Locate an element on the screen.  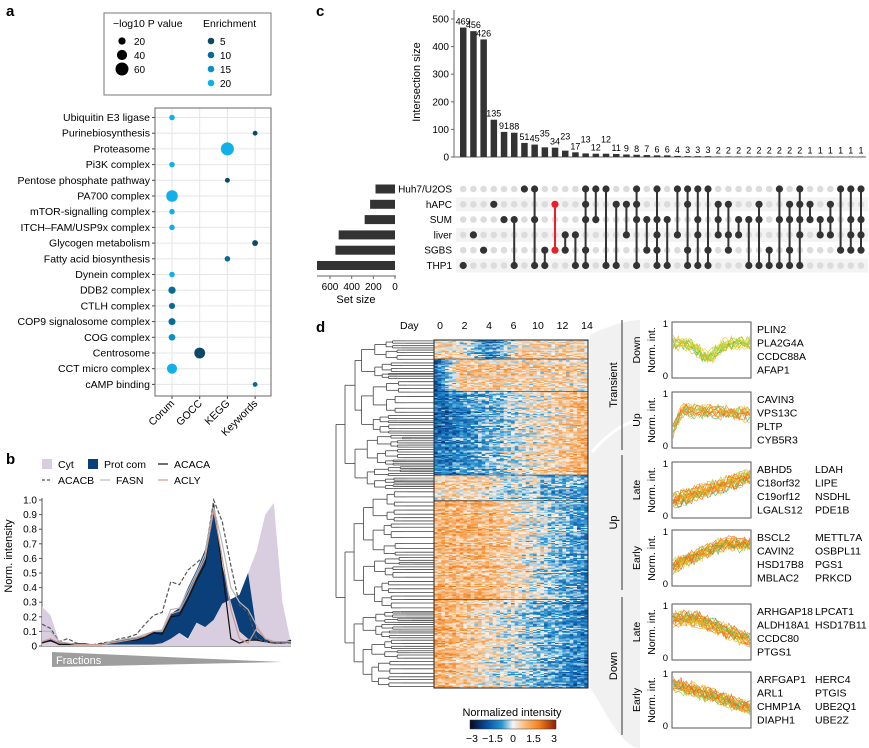
intersection-label: 1 is located at coordinates (840, 151).